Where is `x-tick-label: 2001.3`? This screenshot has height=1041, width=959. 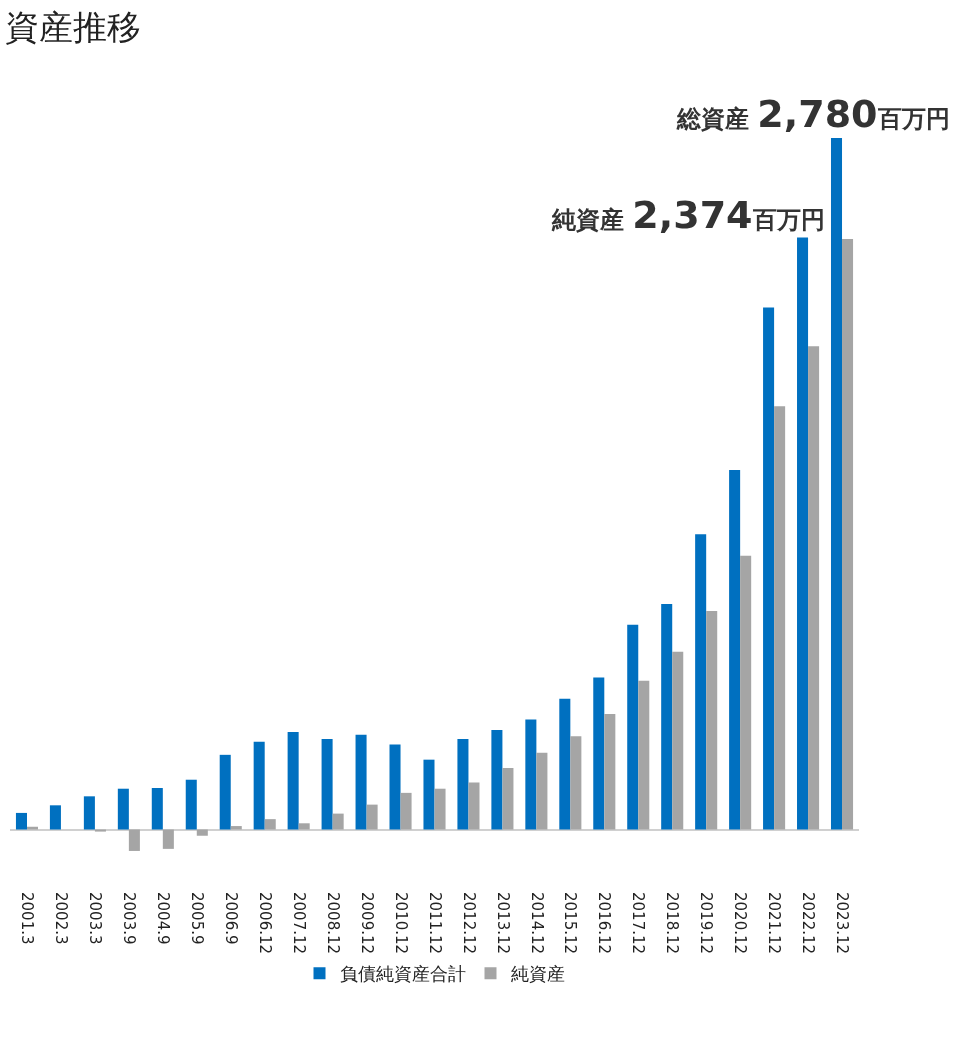
x-tick-label: 2001.3 is located at coordinates (27, 918).